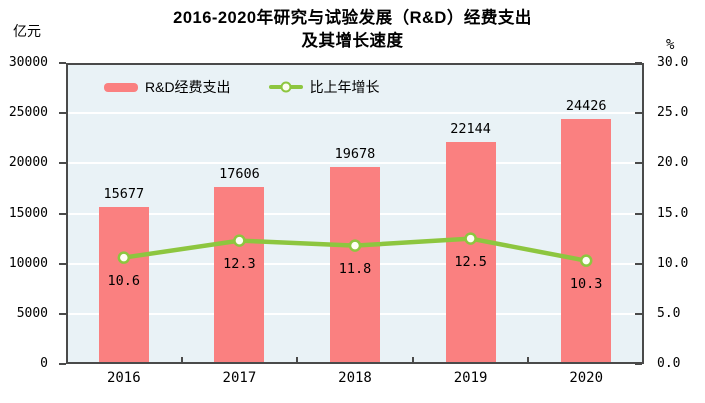 The width and height of the screenshot is (705, 403). Describe the element at coordinates (352, 41) in the screenshot. I see `chart-title-line2: 及其增长速度` at that location.